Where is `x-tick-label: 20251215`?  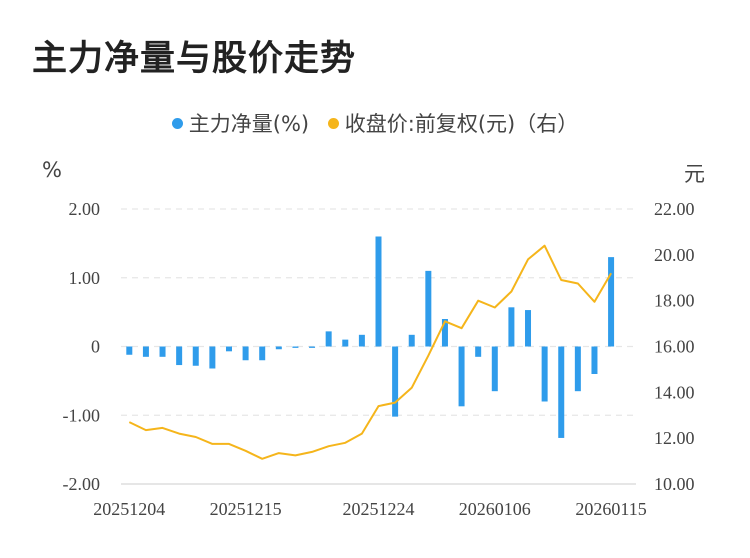 x-tick-label: 20251215 is located at coordinates (246, 509).